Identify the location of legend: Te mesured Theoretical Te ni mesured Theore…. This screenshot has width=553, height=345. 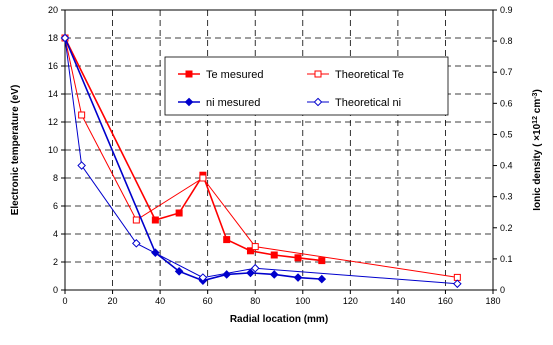
(306, 86).